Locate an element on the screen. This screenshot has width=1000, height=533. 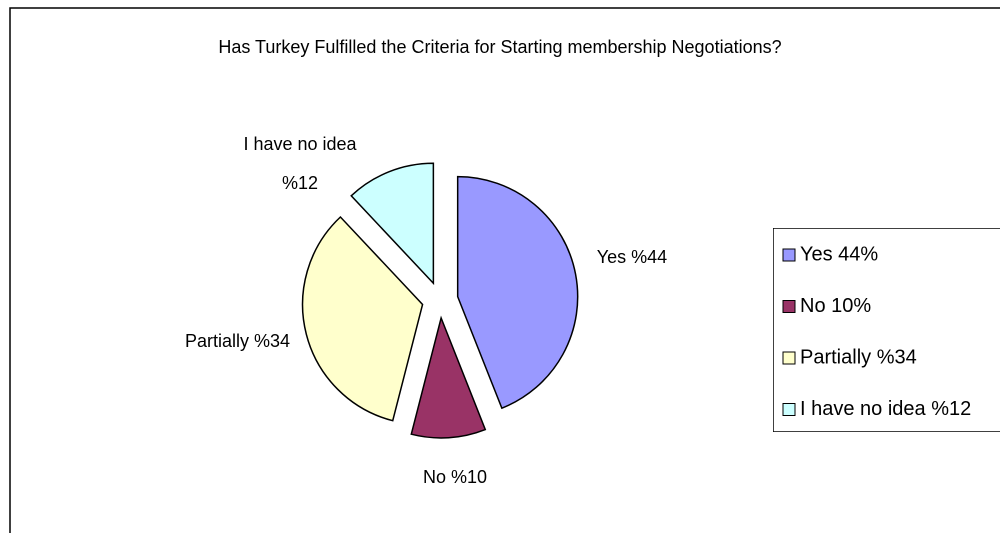
data-label: No %10 is located at coordinates (455, 477).